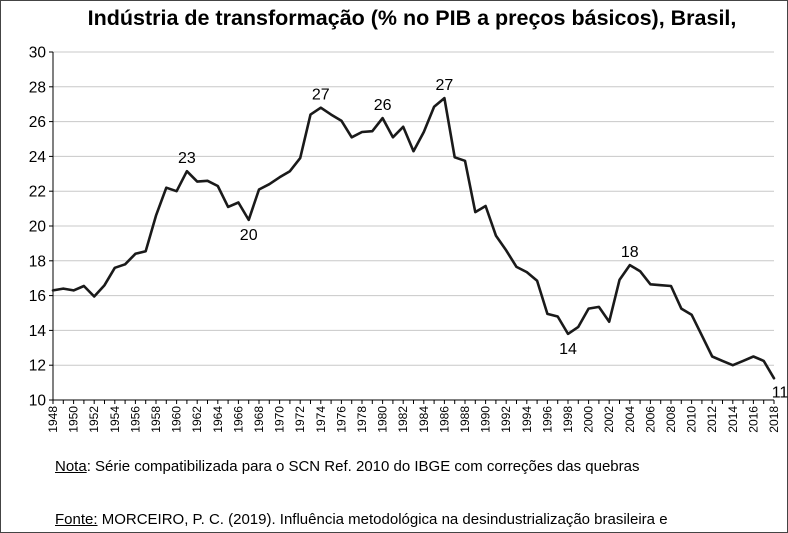 The width and height of the screenshot is (788, 533). I want to click on x-tick-label: 1958, so click(156, 419).